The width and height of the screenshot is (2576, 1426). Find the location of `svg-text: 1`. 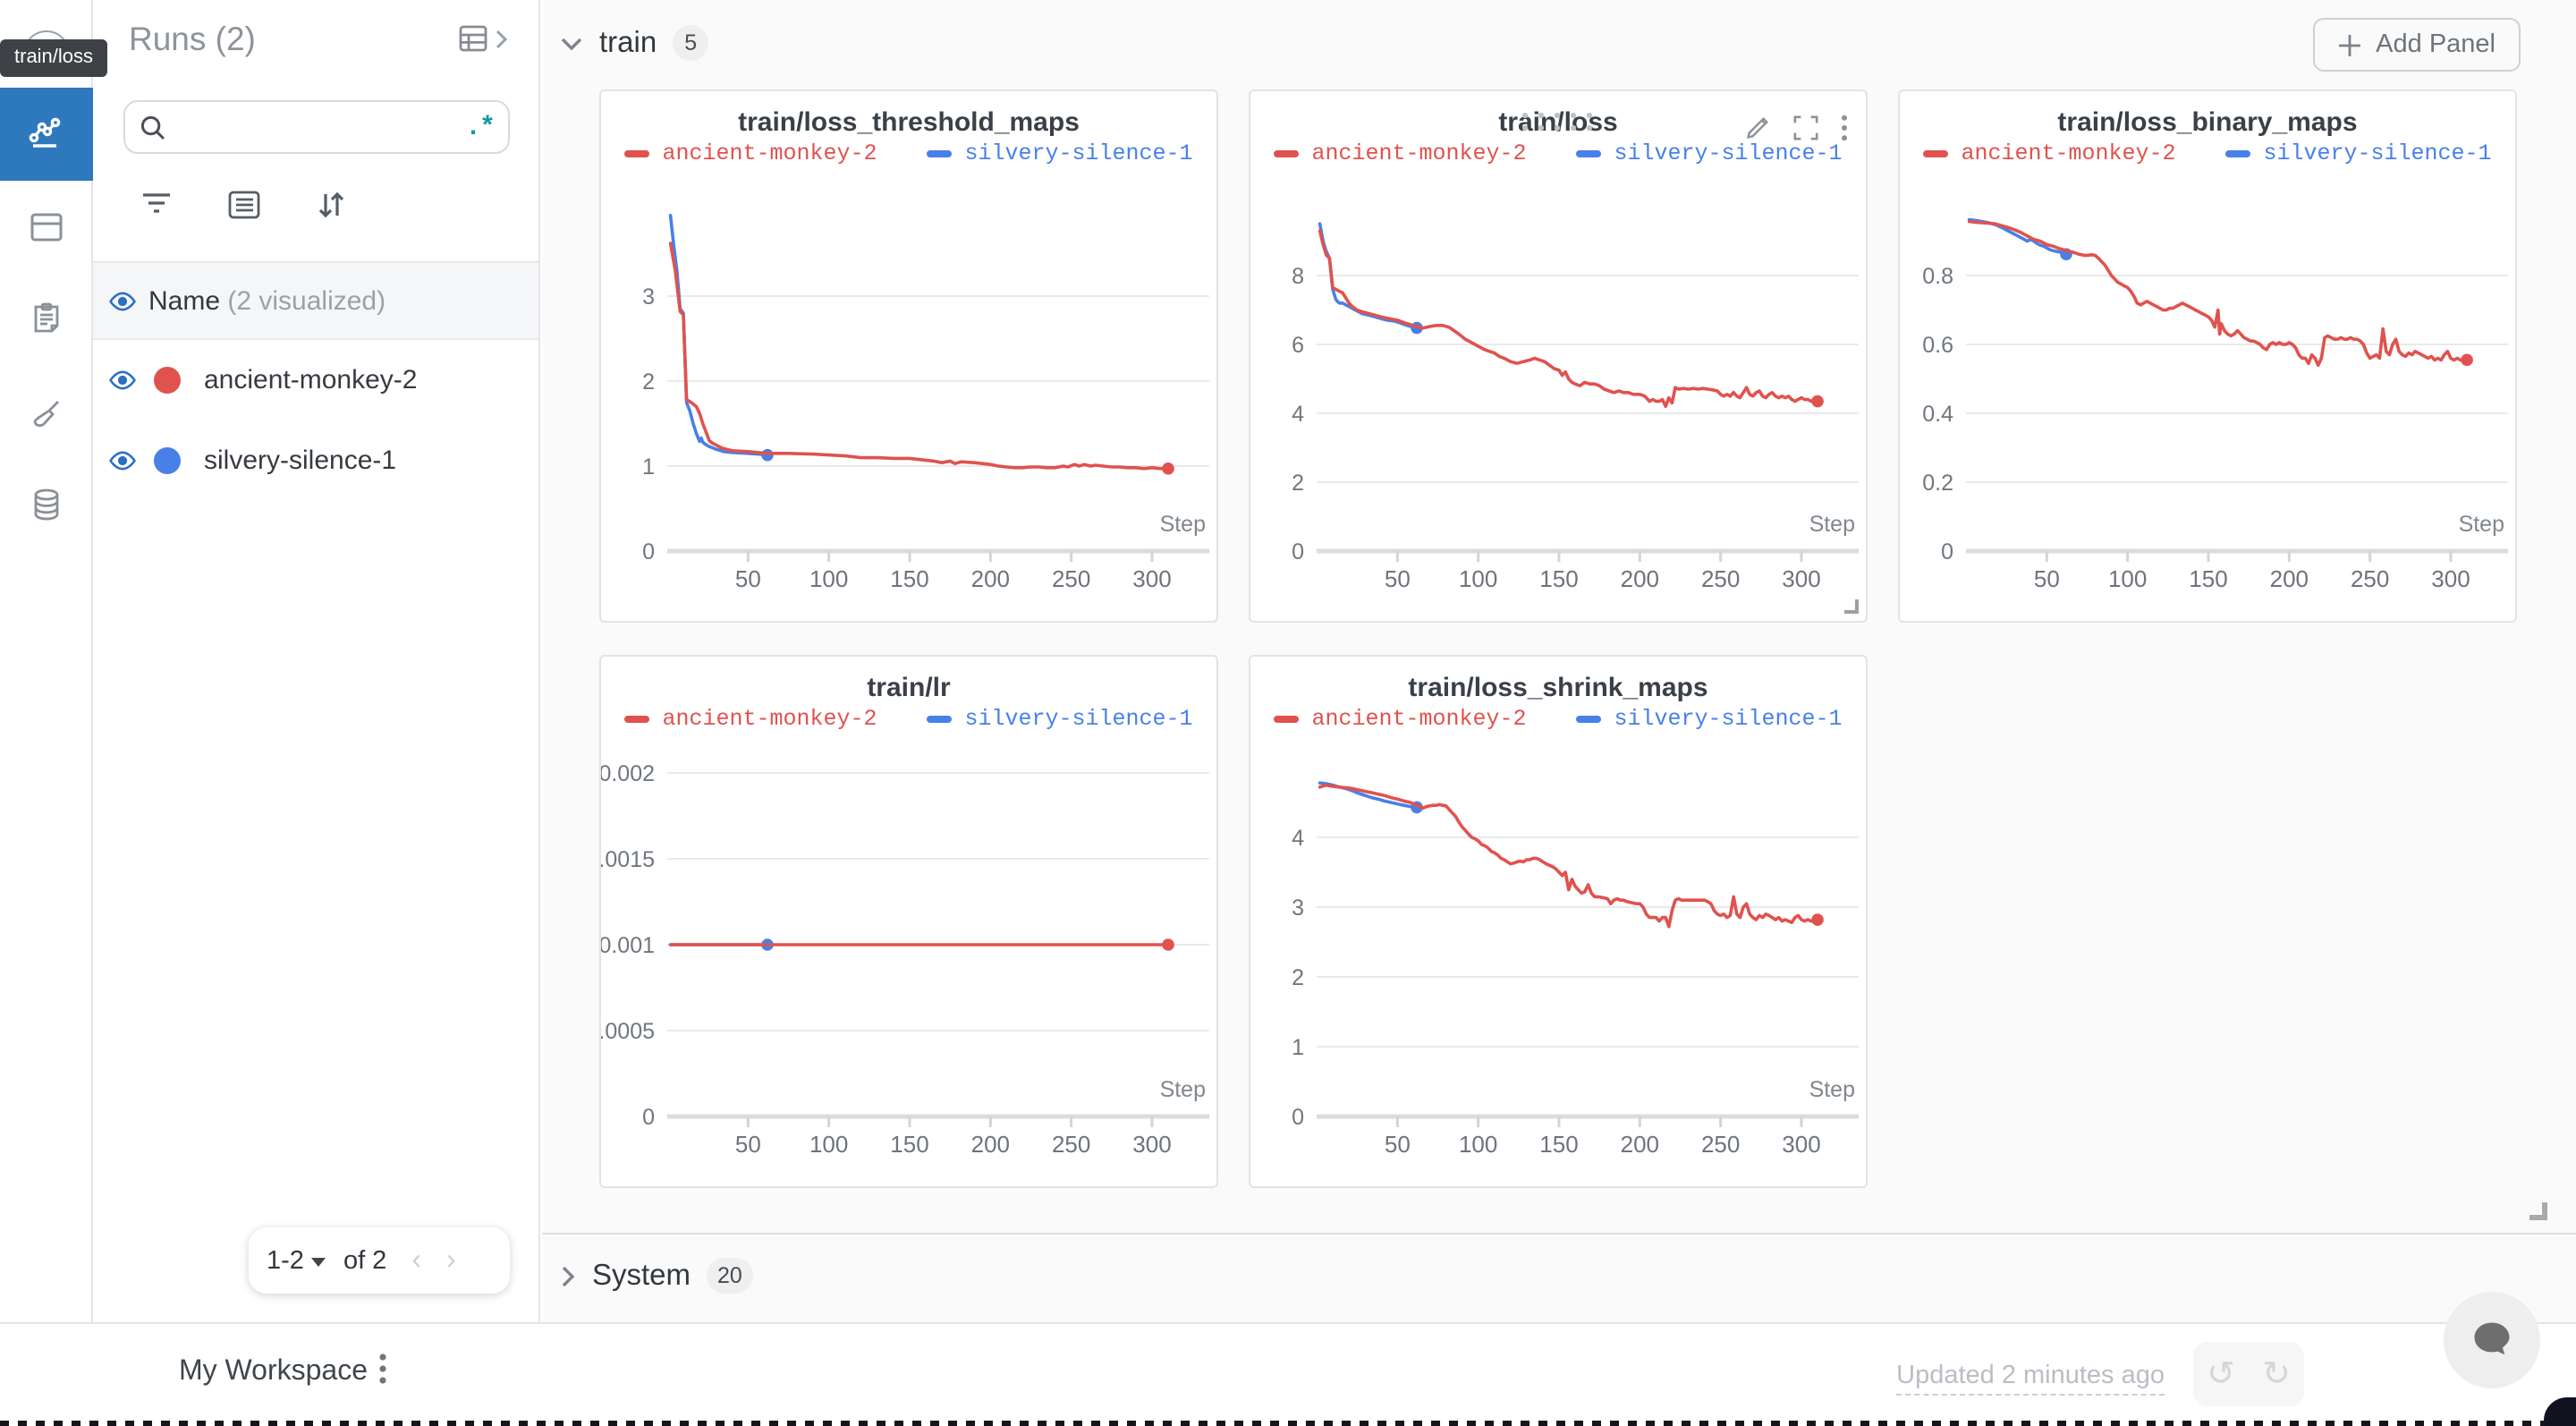

svg-text: 1 is located at coordinates (1298, 1048).